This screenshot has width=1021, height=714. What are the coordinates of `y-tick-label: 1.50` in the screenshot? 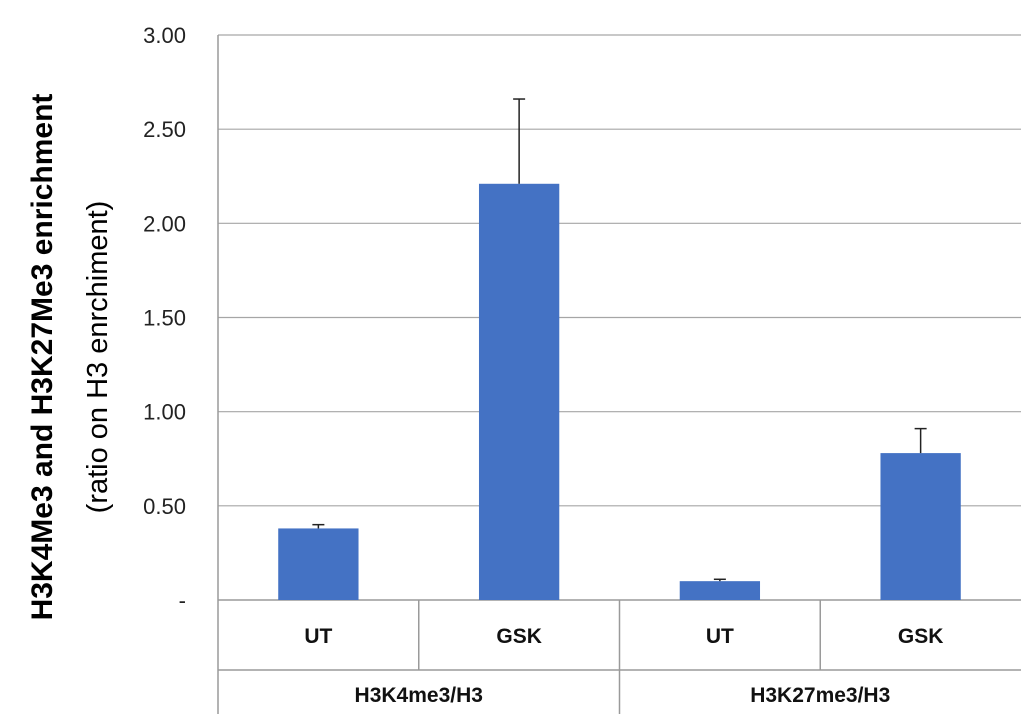 It's located at (164, 318).